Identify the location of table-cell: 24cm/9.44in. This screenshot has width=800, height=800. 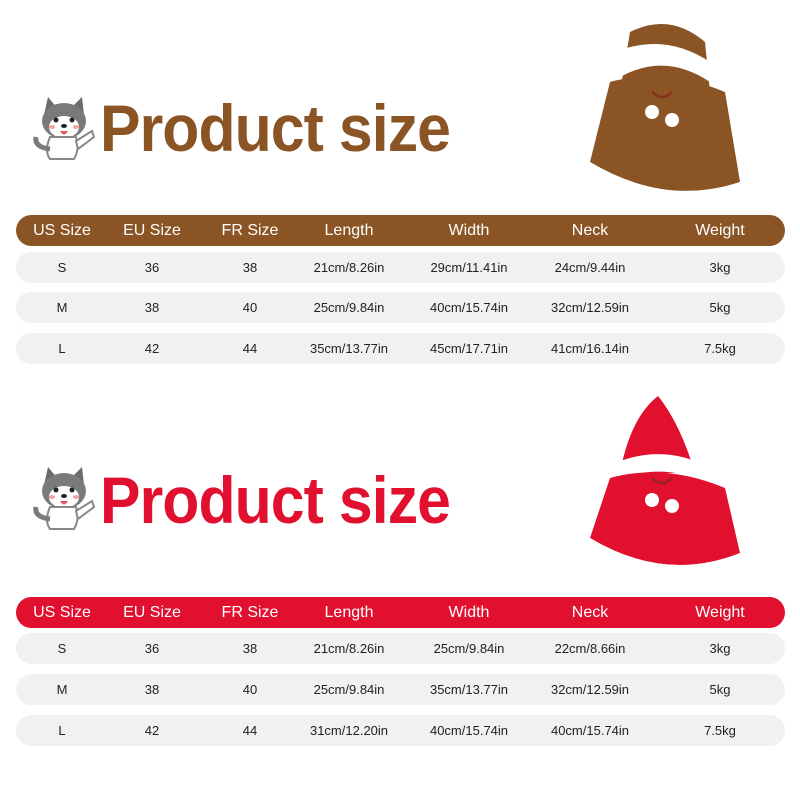
(590, 267).